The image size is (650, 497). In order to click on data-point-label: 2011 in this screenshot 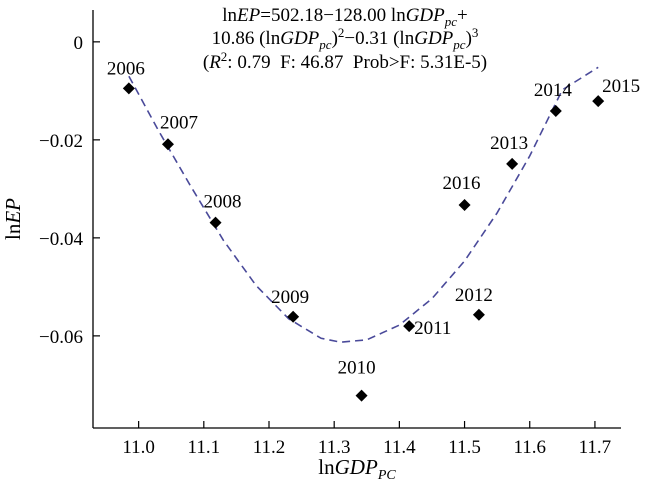, I will do `click(432, 328)`.